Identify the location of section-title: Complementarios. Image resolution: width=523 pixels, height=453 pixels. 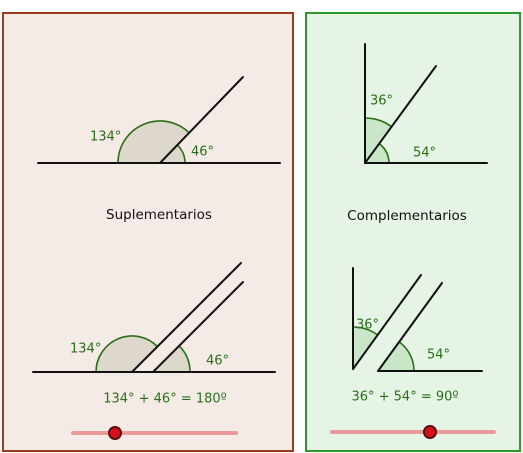
(407, 216).